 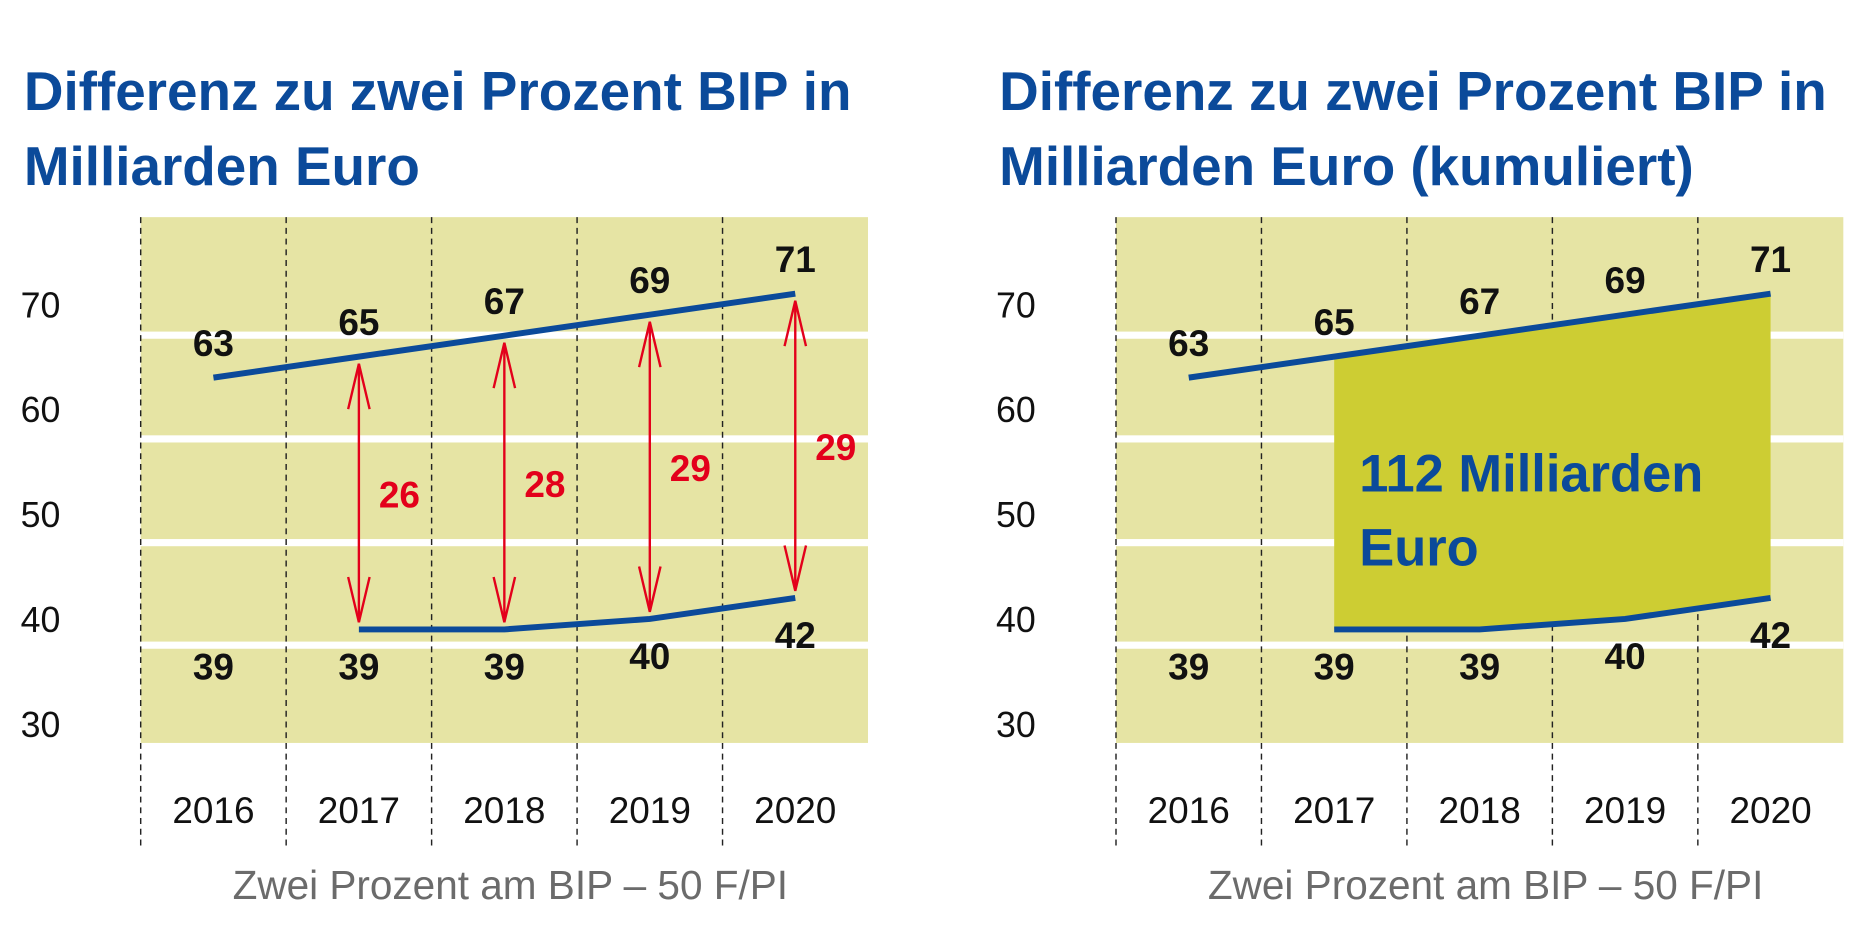 What do you see at coordinates (222, 166) in the screenshot?
I see `chart-title-line: Milliarden Euro` at bounding box center [222, 166].